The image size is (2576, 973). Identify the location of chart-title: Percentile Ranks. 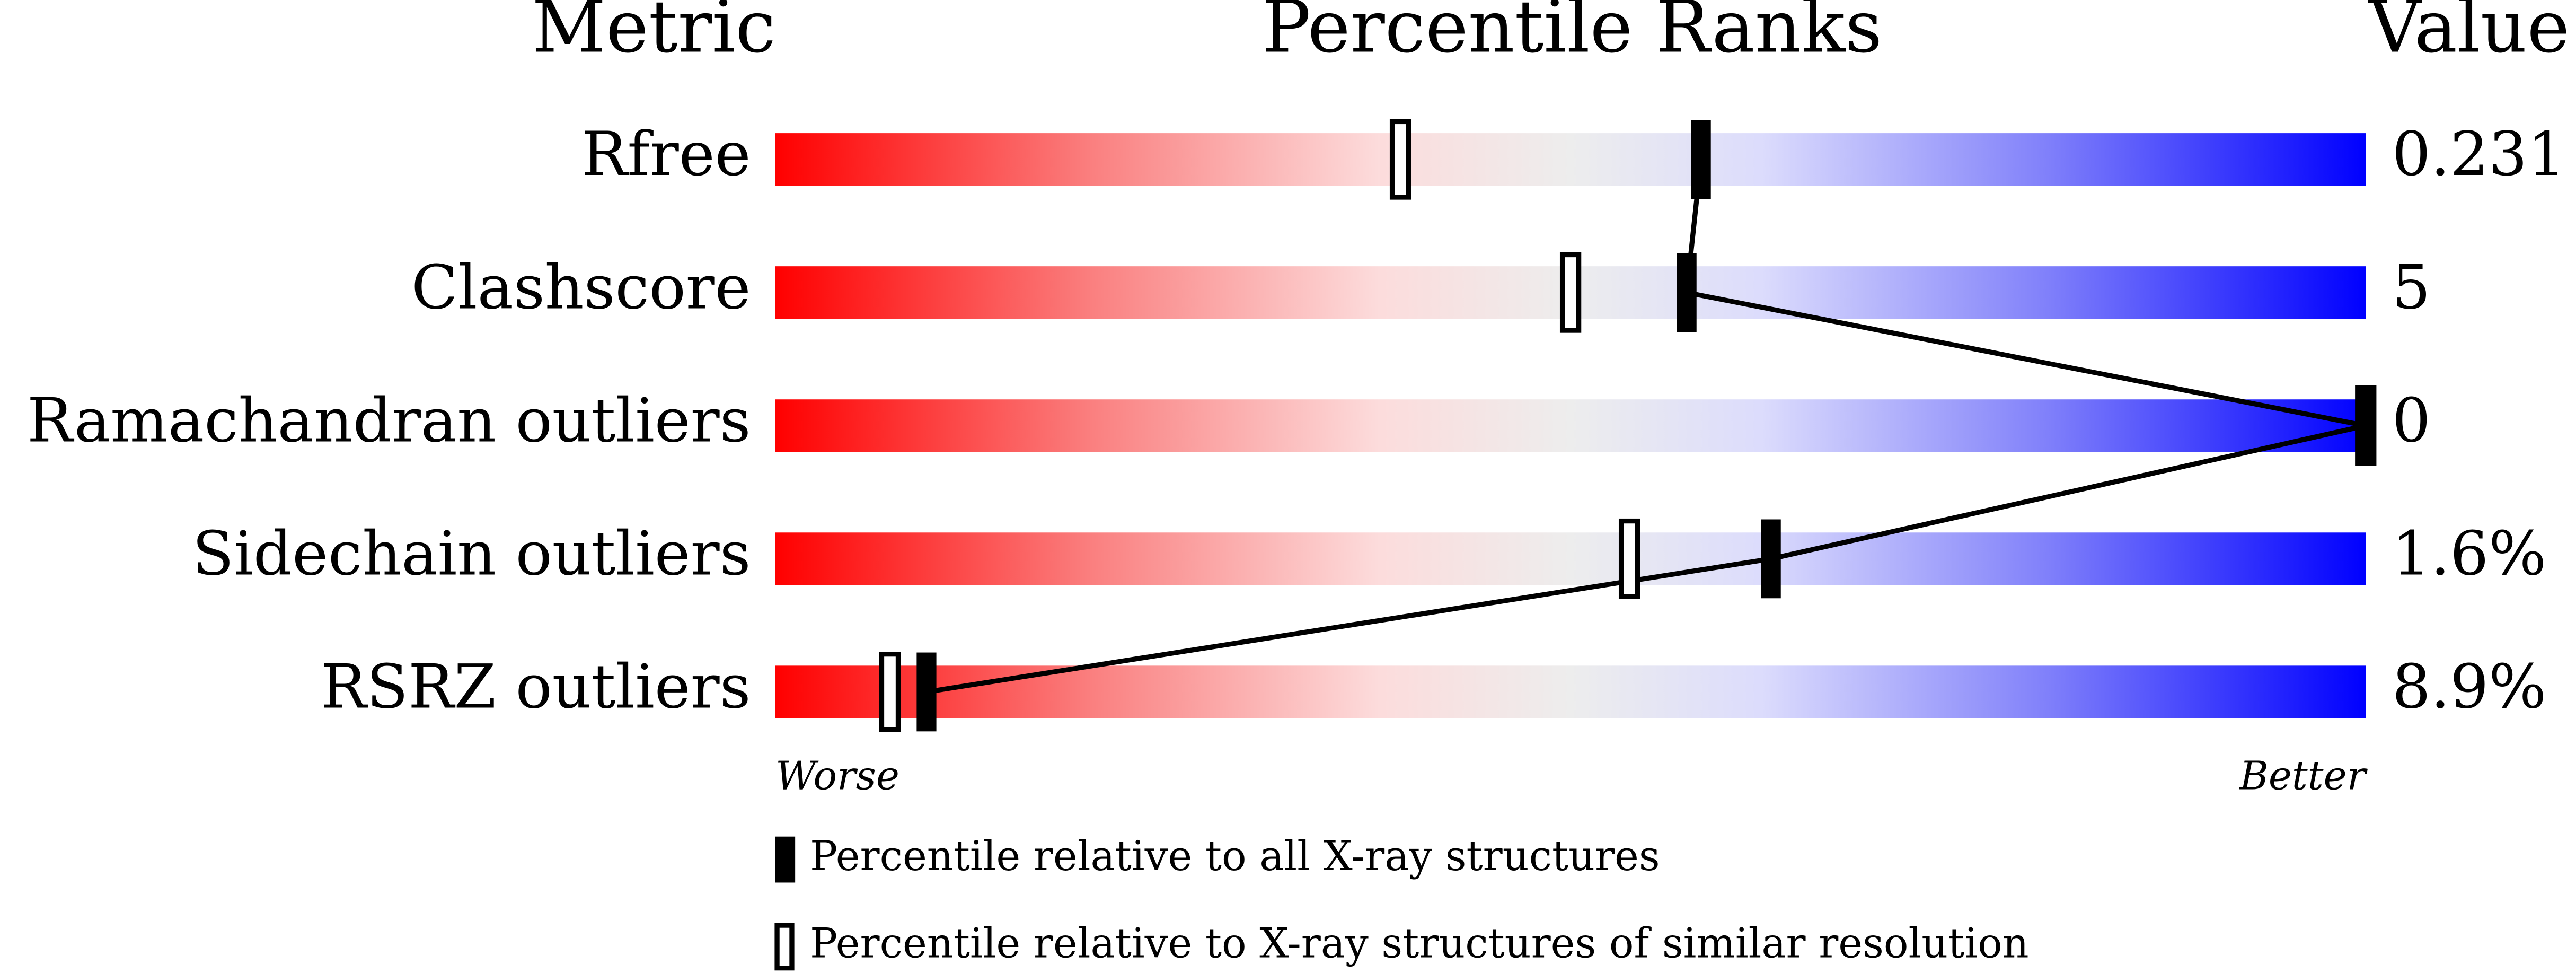
(1572, 34).